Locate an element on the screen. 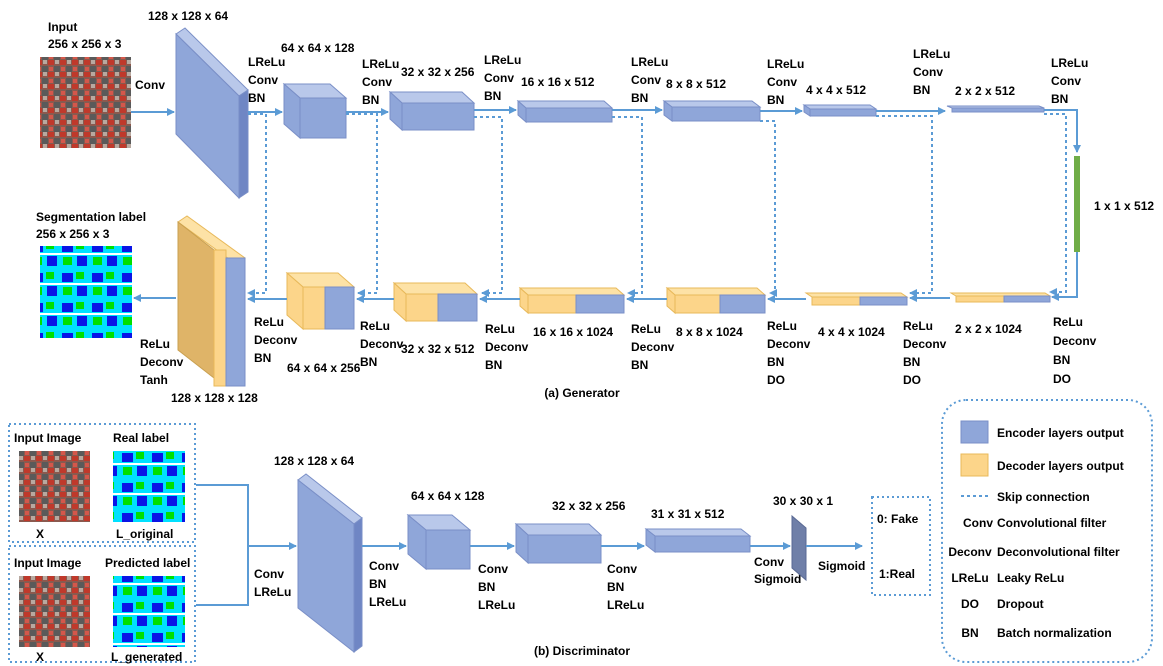 The width and height of the screenshot is (1163, 666). output-label: Segmentation label is located at coordinates (91, 217).